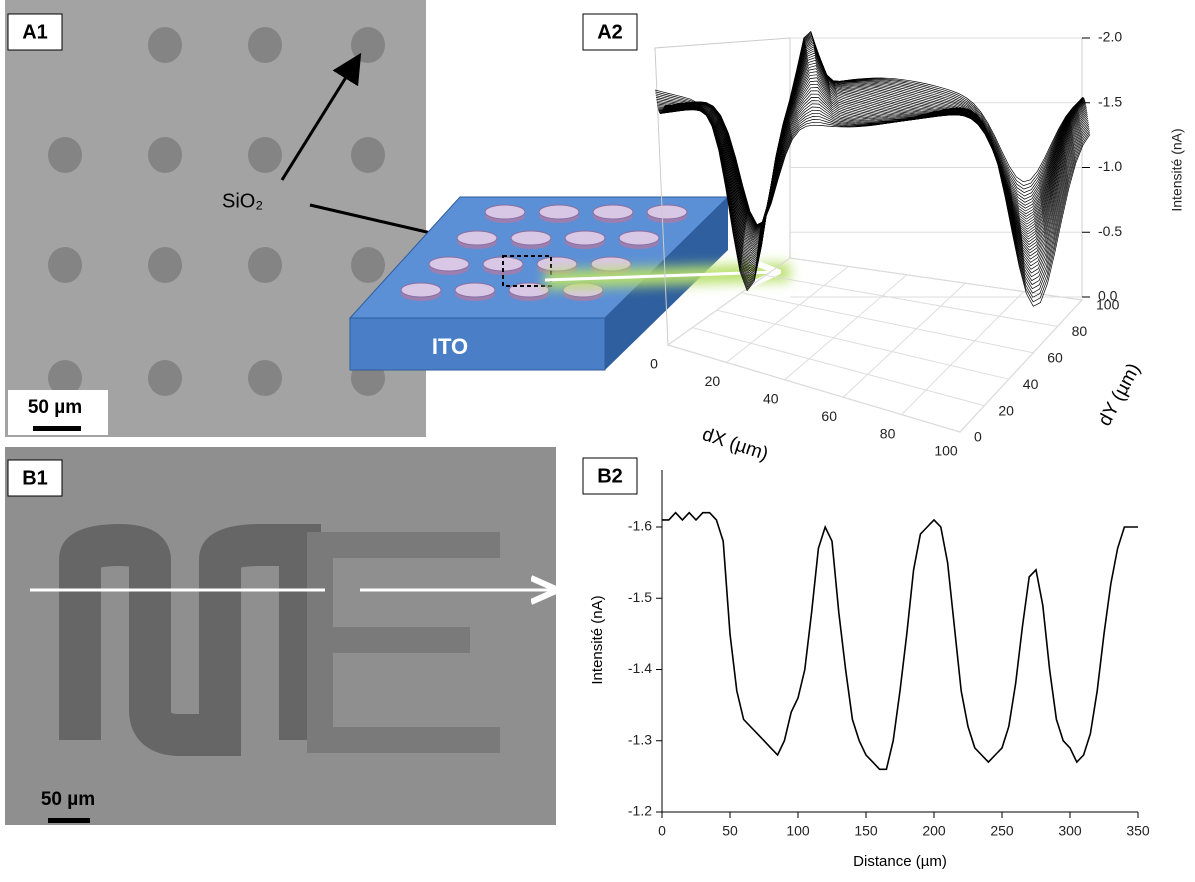 This screenshot has width=1195, height=882. Describe the element at coordinates (1108, 305) in the screenshot. I see `y-tick-label: 100` at that location.